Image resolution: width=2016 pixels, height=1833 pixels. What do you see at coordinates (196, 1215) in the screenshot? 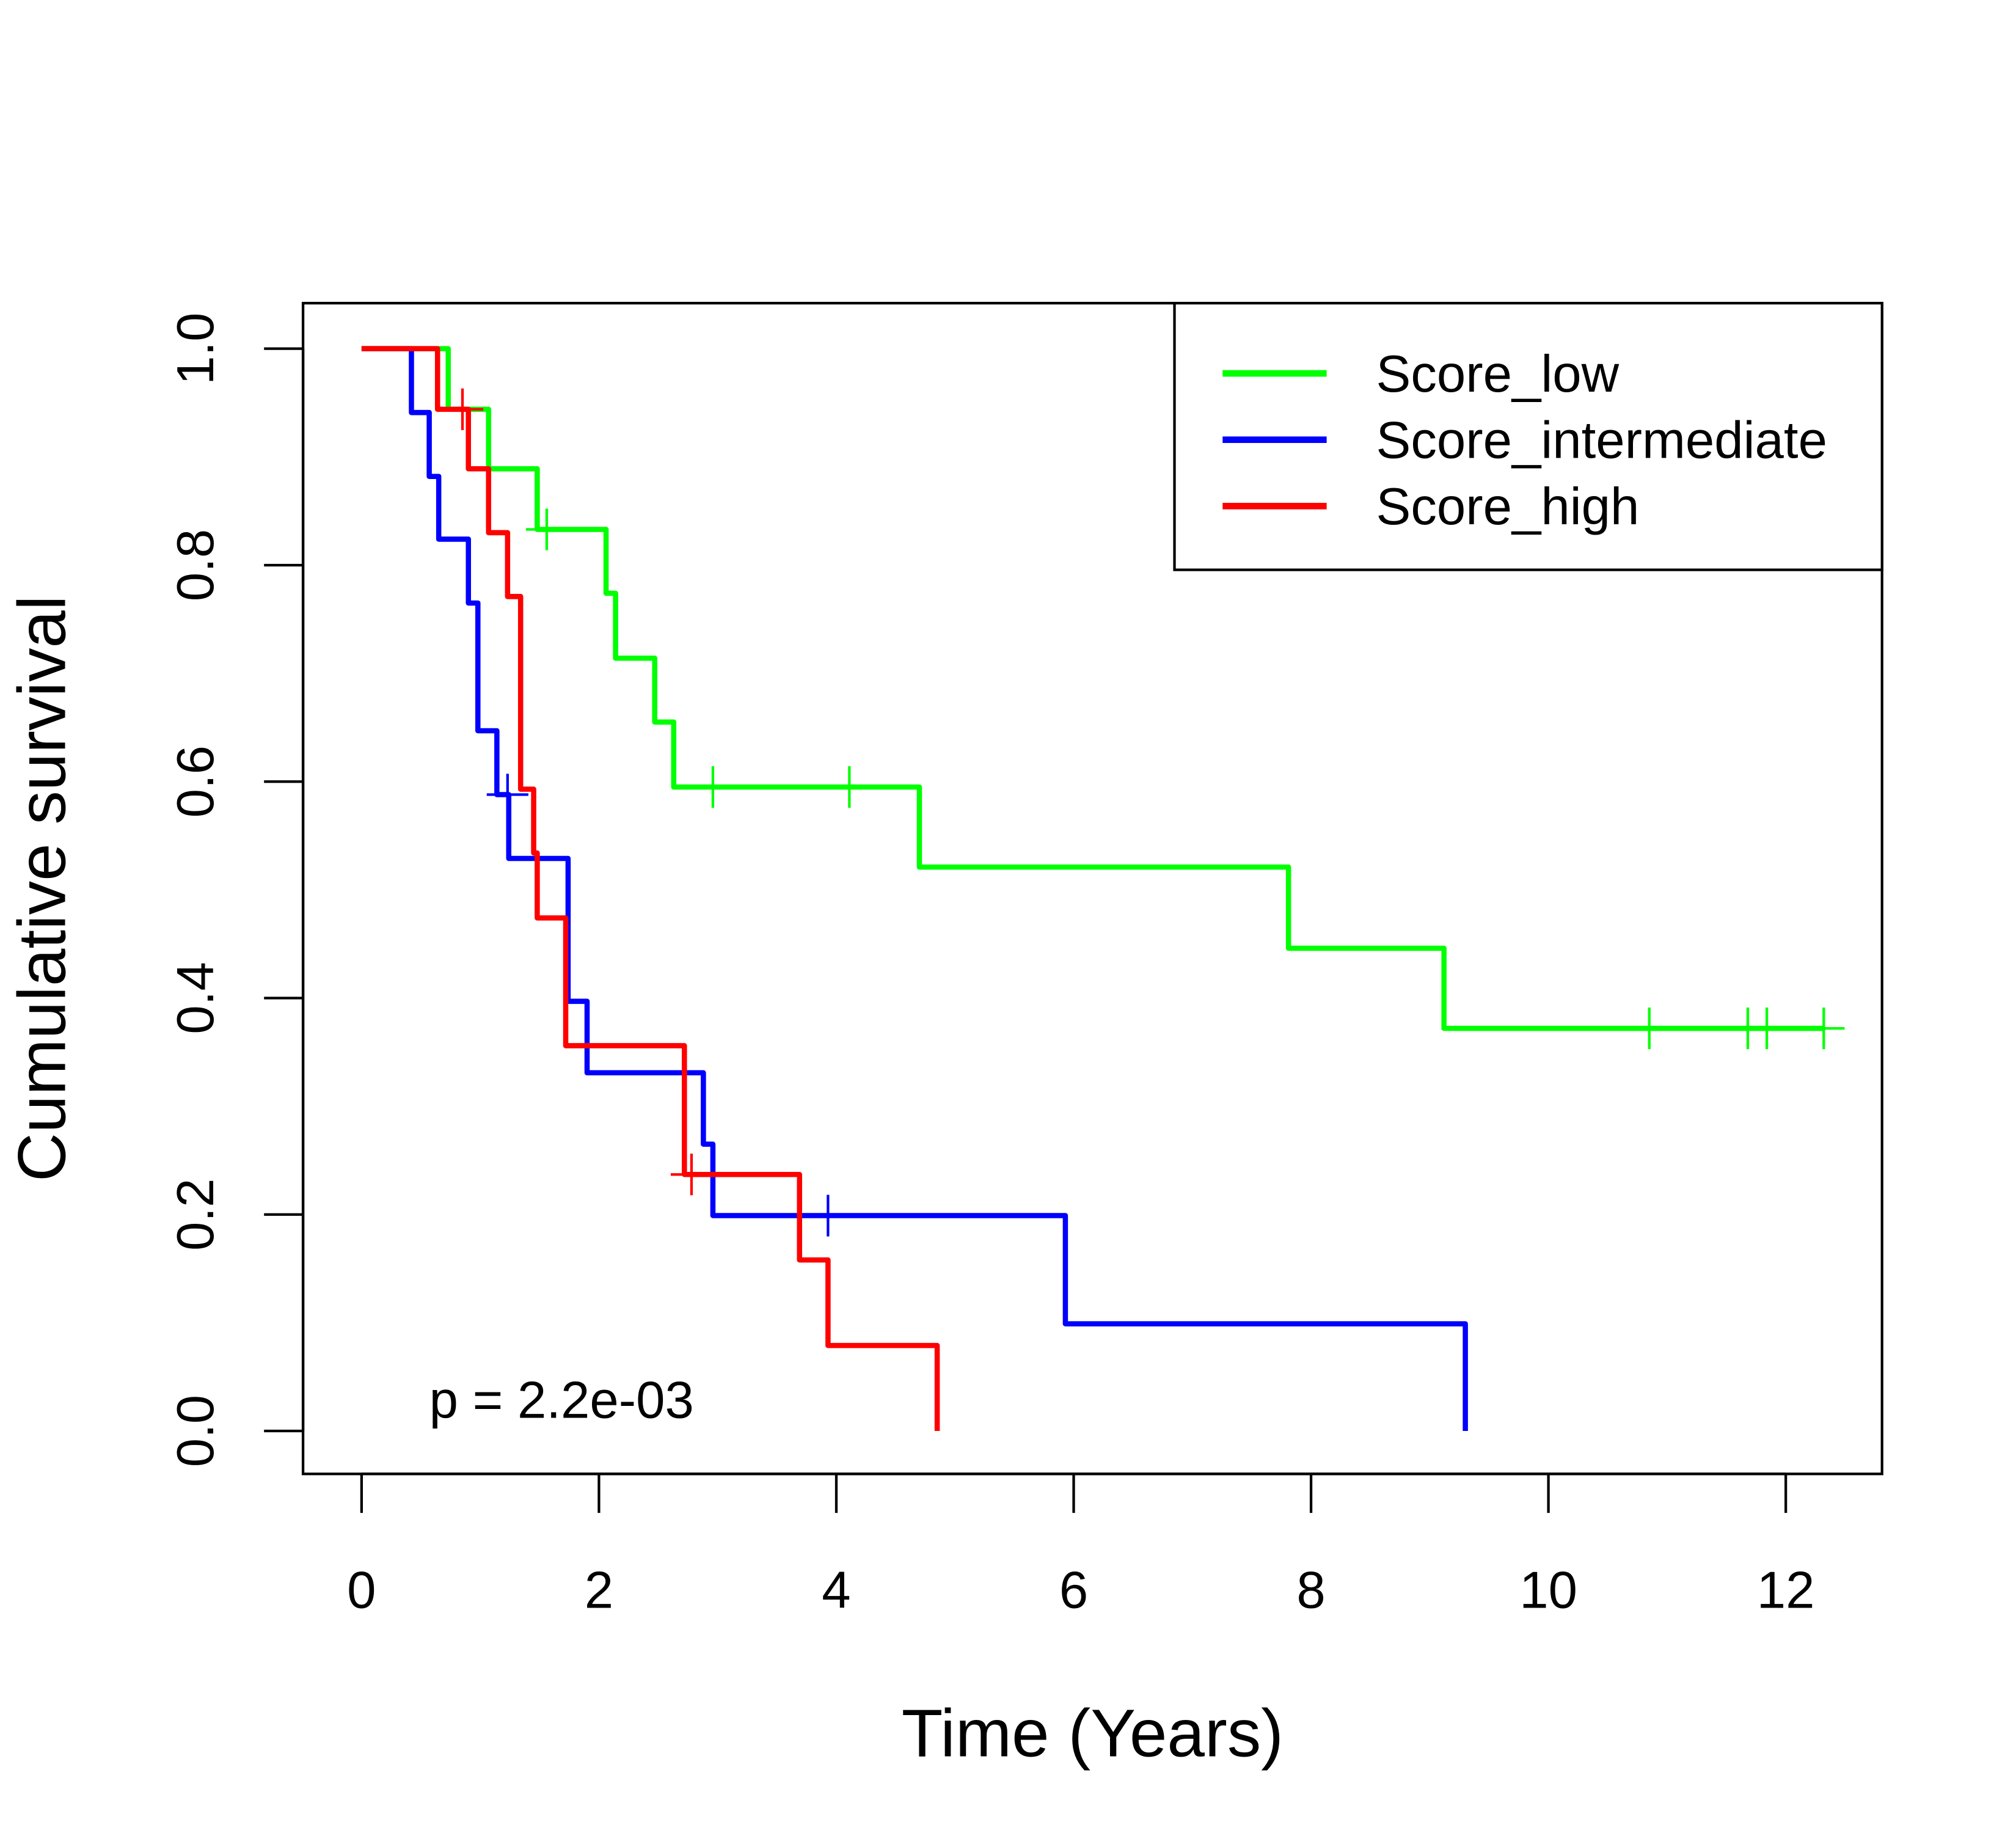
I see `y-tick-label: 0.2` at bounding box center [196, 1215].